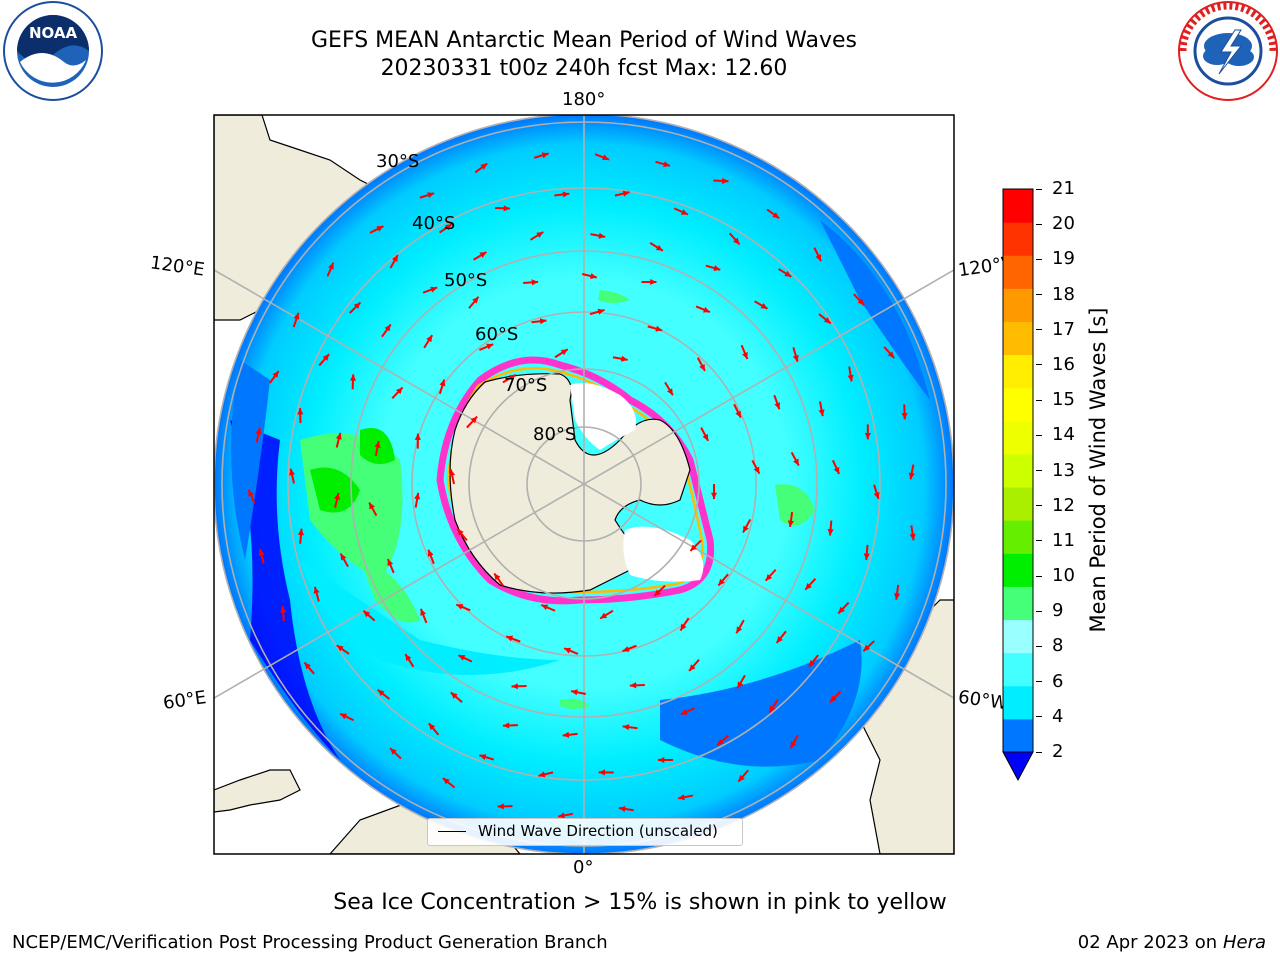 The height and width of the screenshot is (960, 1280). I want to click on colorbar-tick-label: 11, so click(1063, 540).